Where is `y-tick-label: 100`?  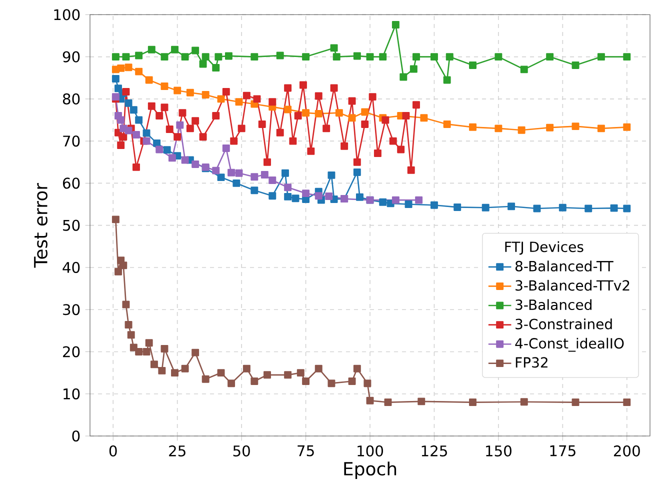 y-tick-label: 100 is located at coordinates (67, 14).